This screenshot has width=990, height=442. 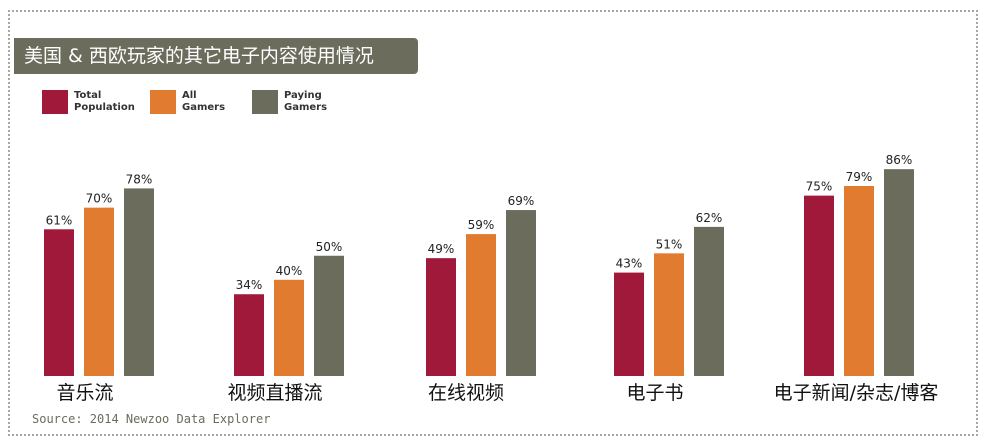 I want to click on legend-label-total-population: Total Population, so click(x=104, y=101).